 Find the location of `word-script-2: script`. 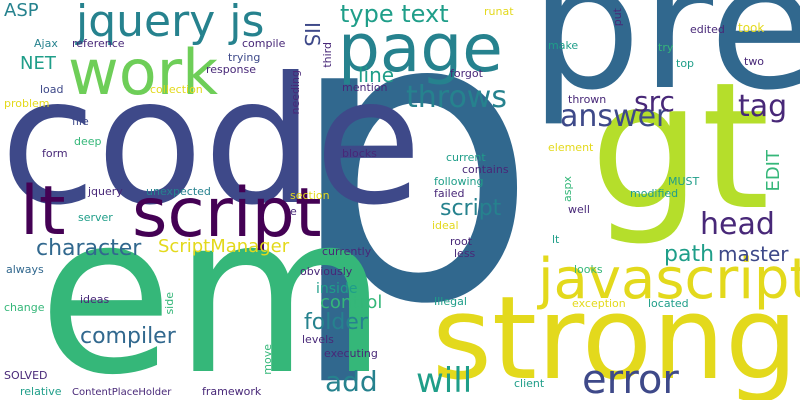

word-script-2: script is located at coordinates (471, 208).